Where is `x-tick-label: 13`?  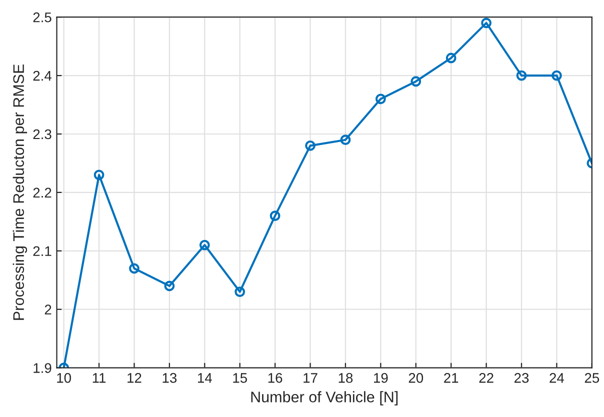 x-tick-label: 13 is located at coordinates (169, 378).